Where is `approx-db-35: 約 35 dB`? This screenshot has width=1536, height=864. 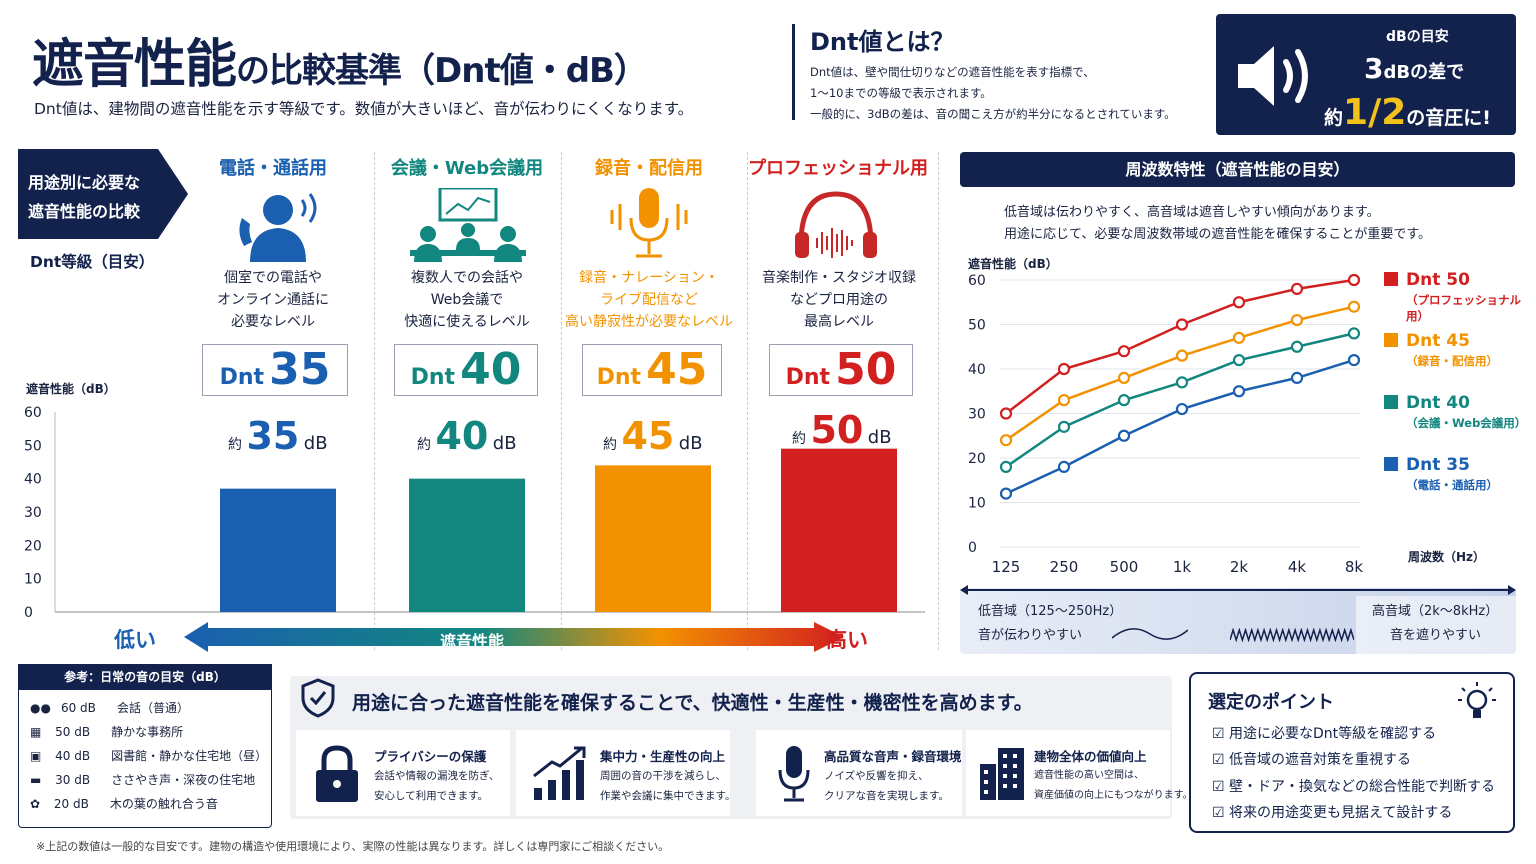
approx-db-35: 約 35 dB is located at coordinates (278, 436).